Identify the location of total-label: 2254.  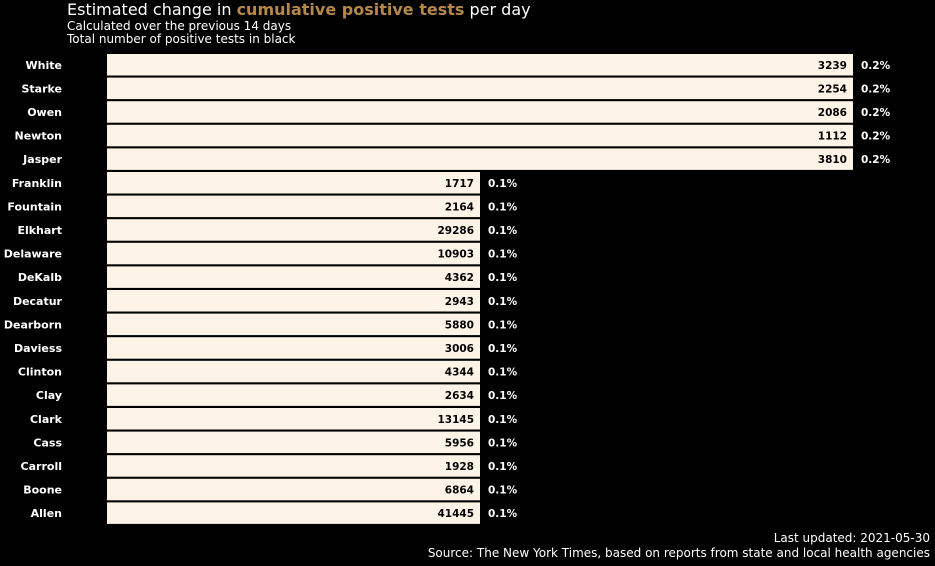
(832, 89).